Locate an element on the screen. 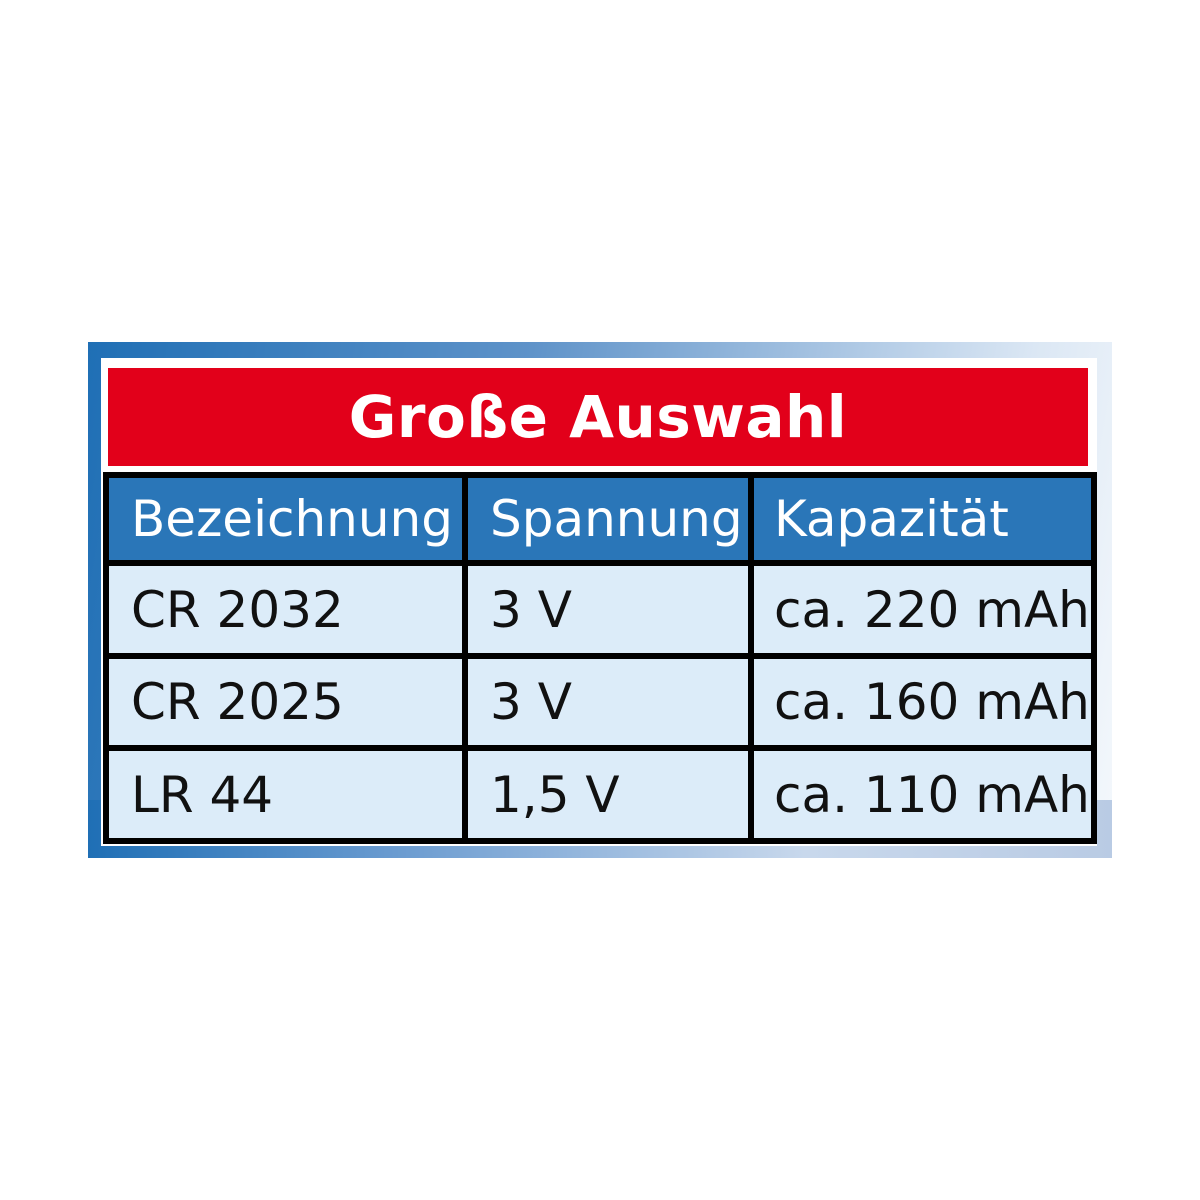  table-row: LR 44 1,5 V ca. 110 mAh is located at coordinates (600, 794).